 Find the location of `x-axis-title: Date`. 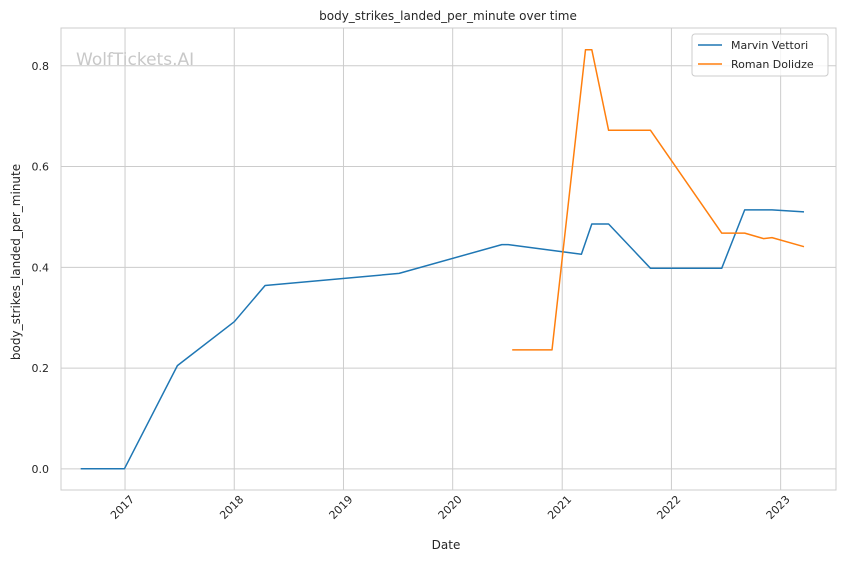

x-axis-title: Date is located at coordinates (446, 545).